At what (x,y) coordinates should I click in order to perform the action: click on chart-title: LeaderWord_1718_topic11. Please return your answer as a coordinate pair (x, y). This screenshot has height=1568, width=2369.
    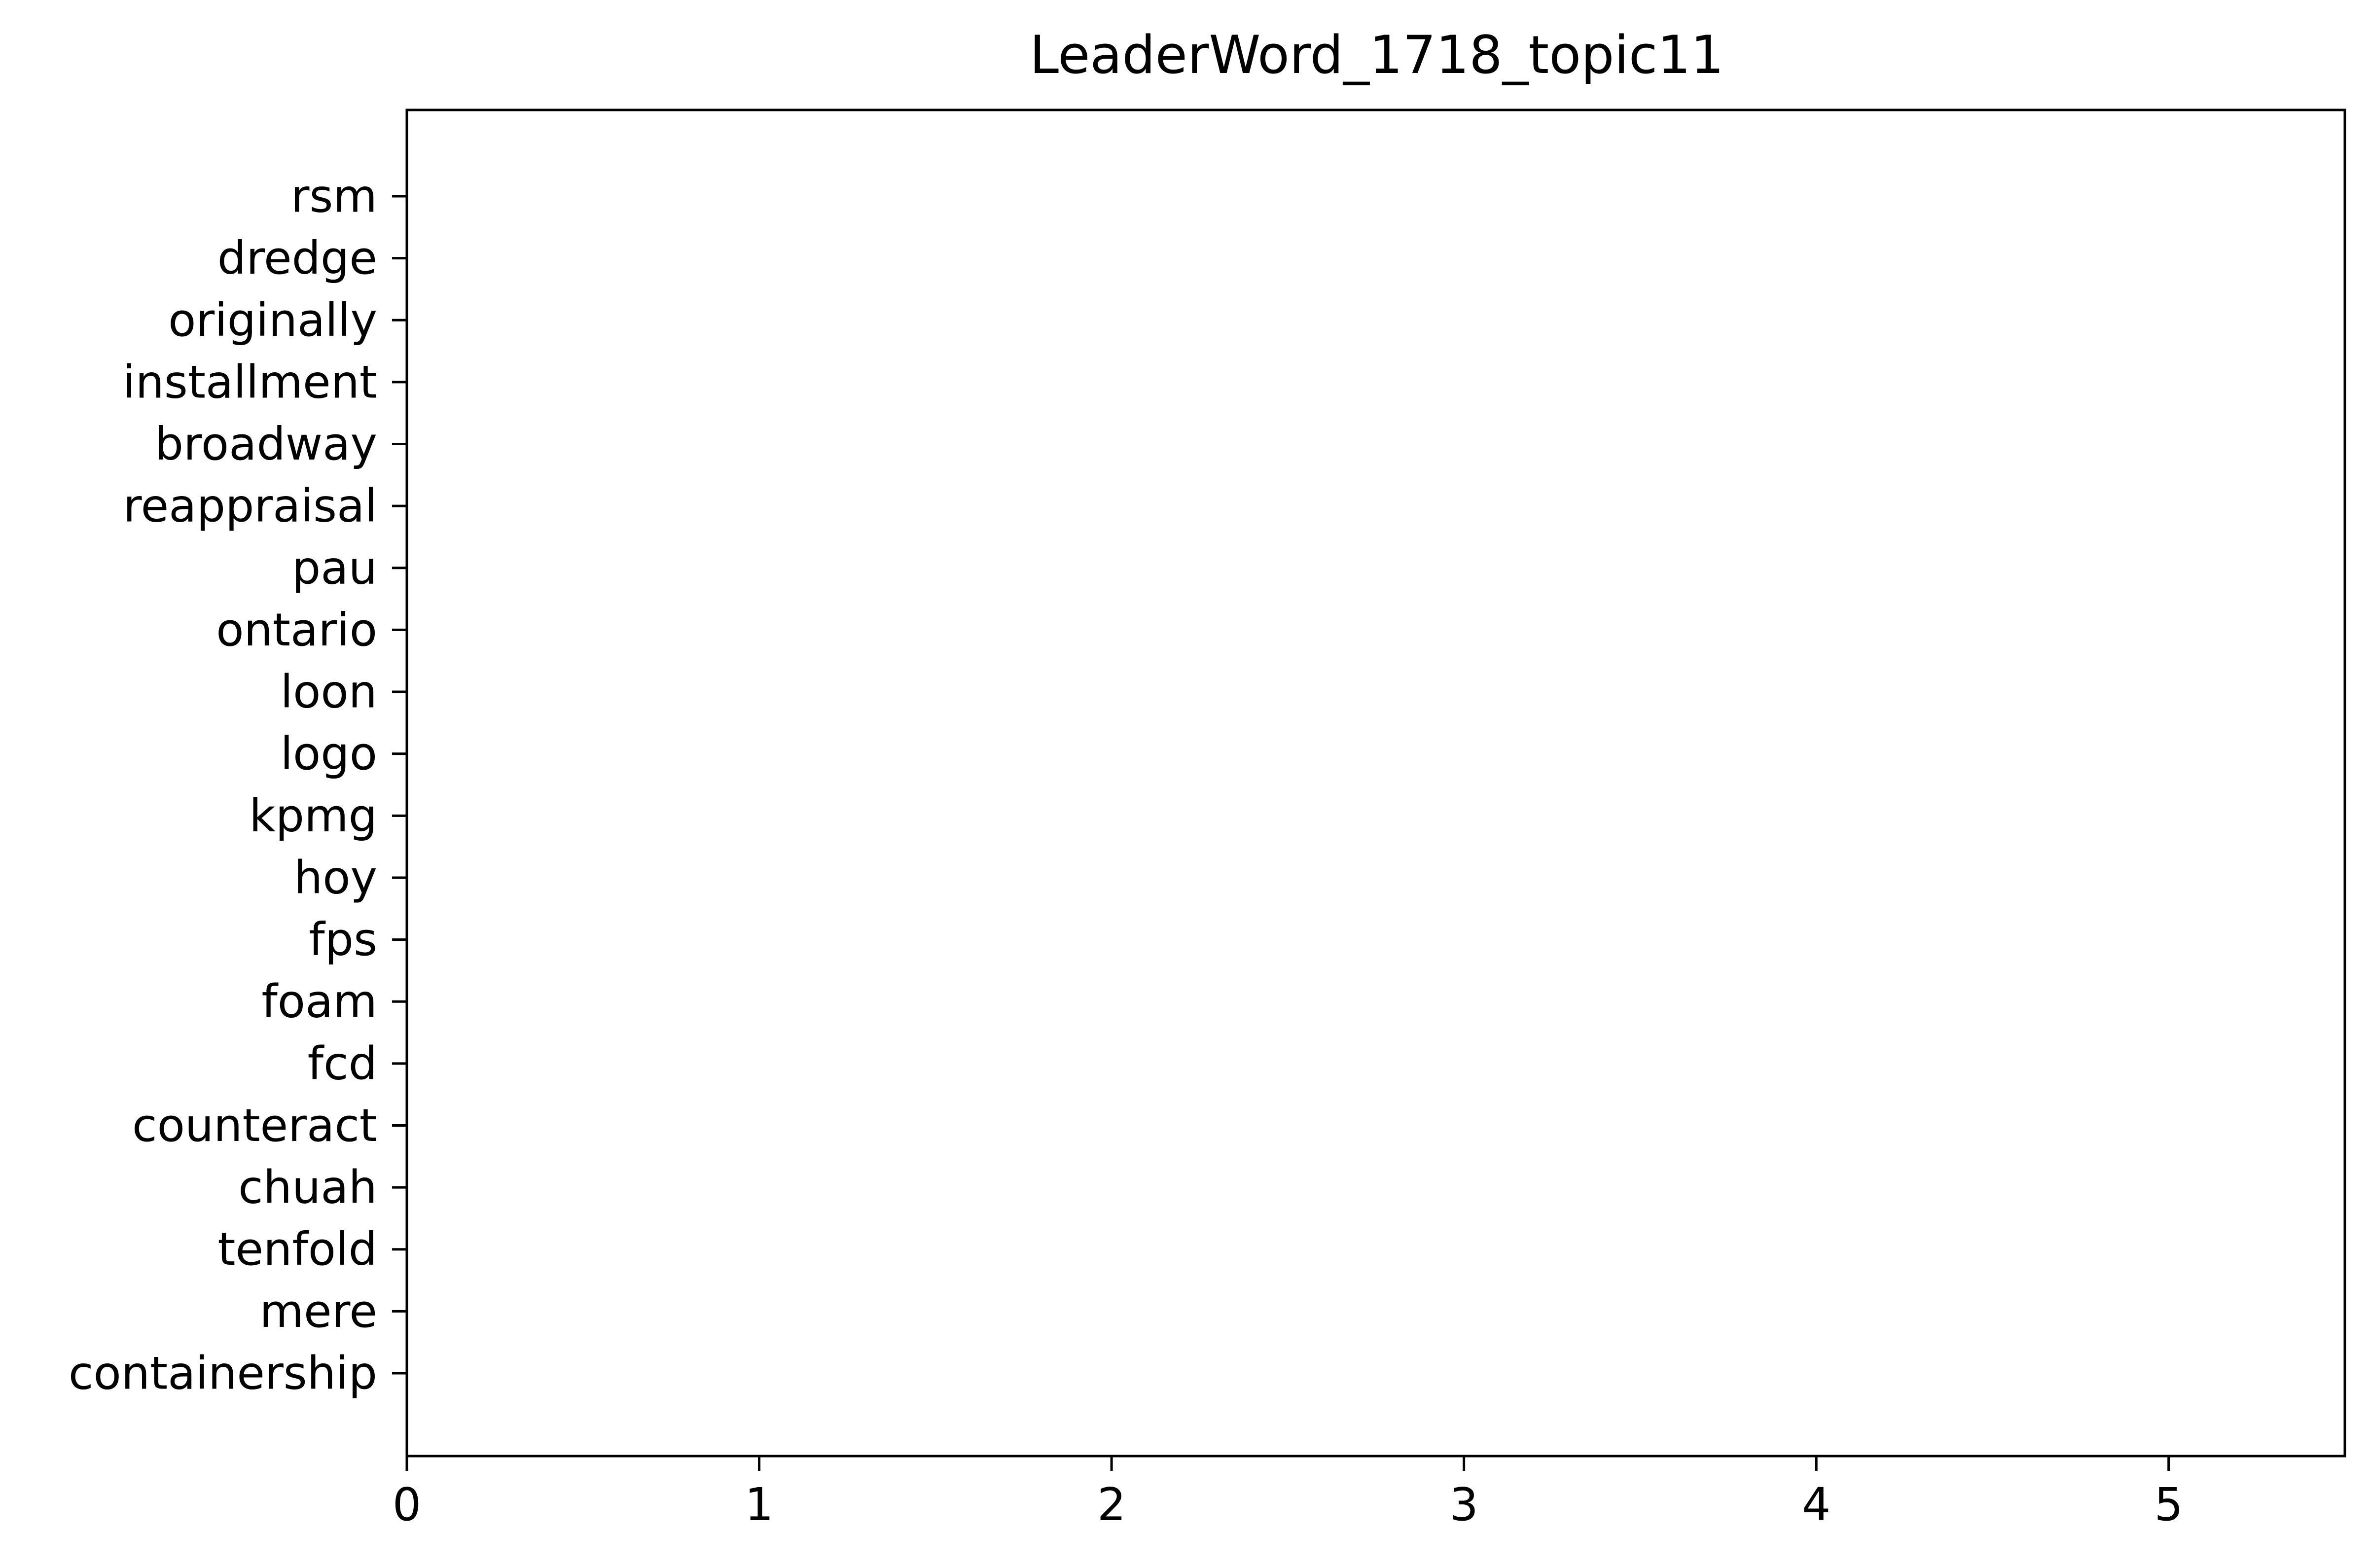
    Looking at the image, I should click on (1377, 55).